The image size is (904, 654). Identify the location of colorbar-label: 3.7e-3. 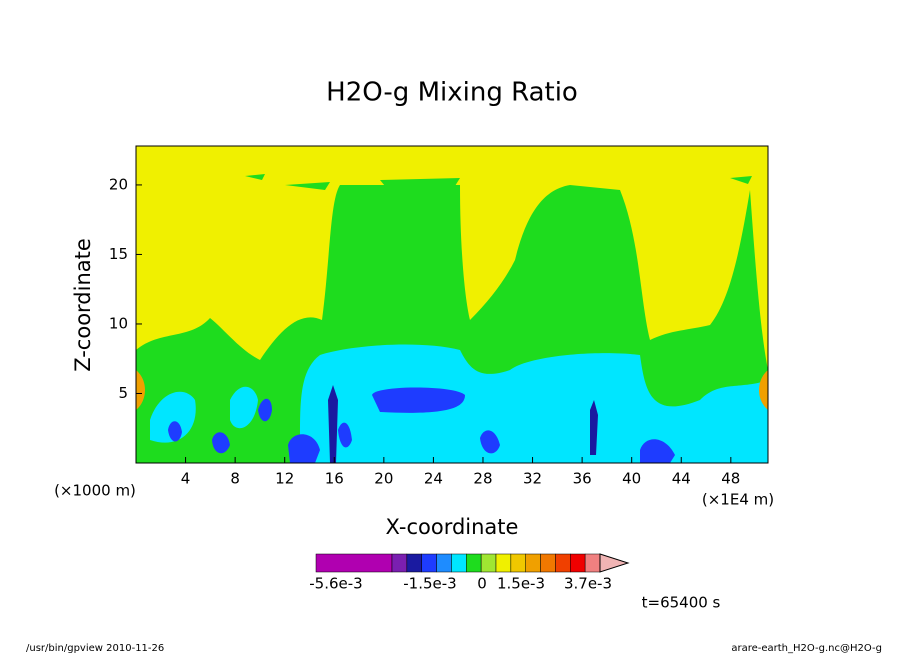
(588, 584).